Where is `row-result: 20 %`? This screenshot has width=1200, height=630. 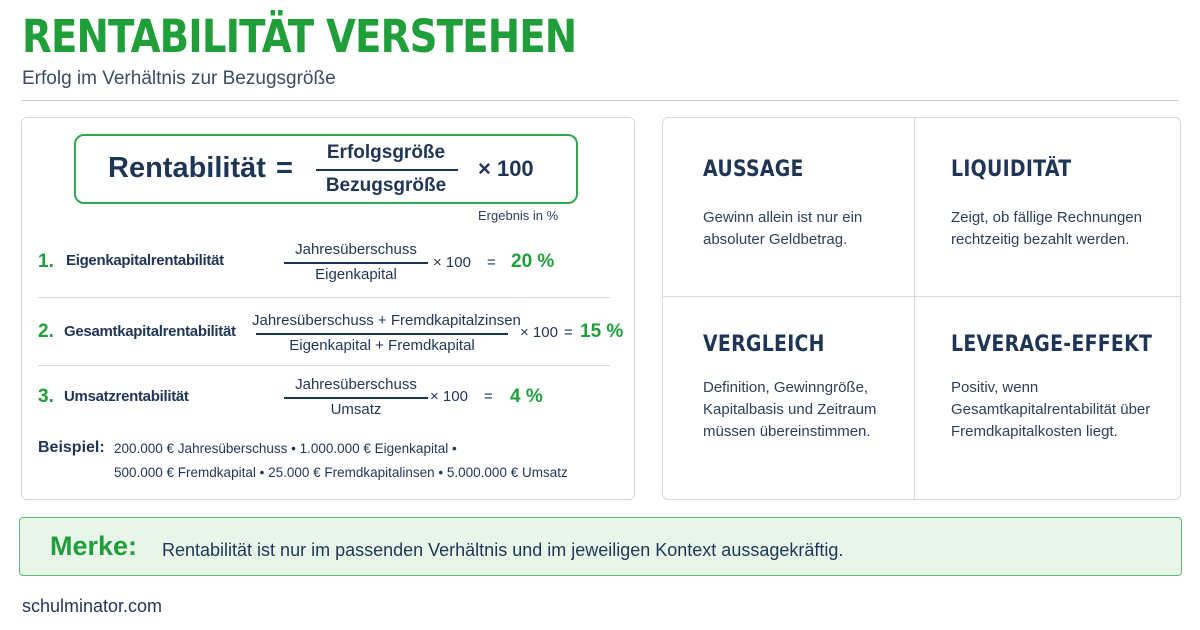
row-result: 20 % is located at coordinates (533, 261).